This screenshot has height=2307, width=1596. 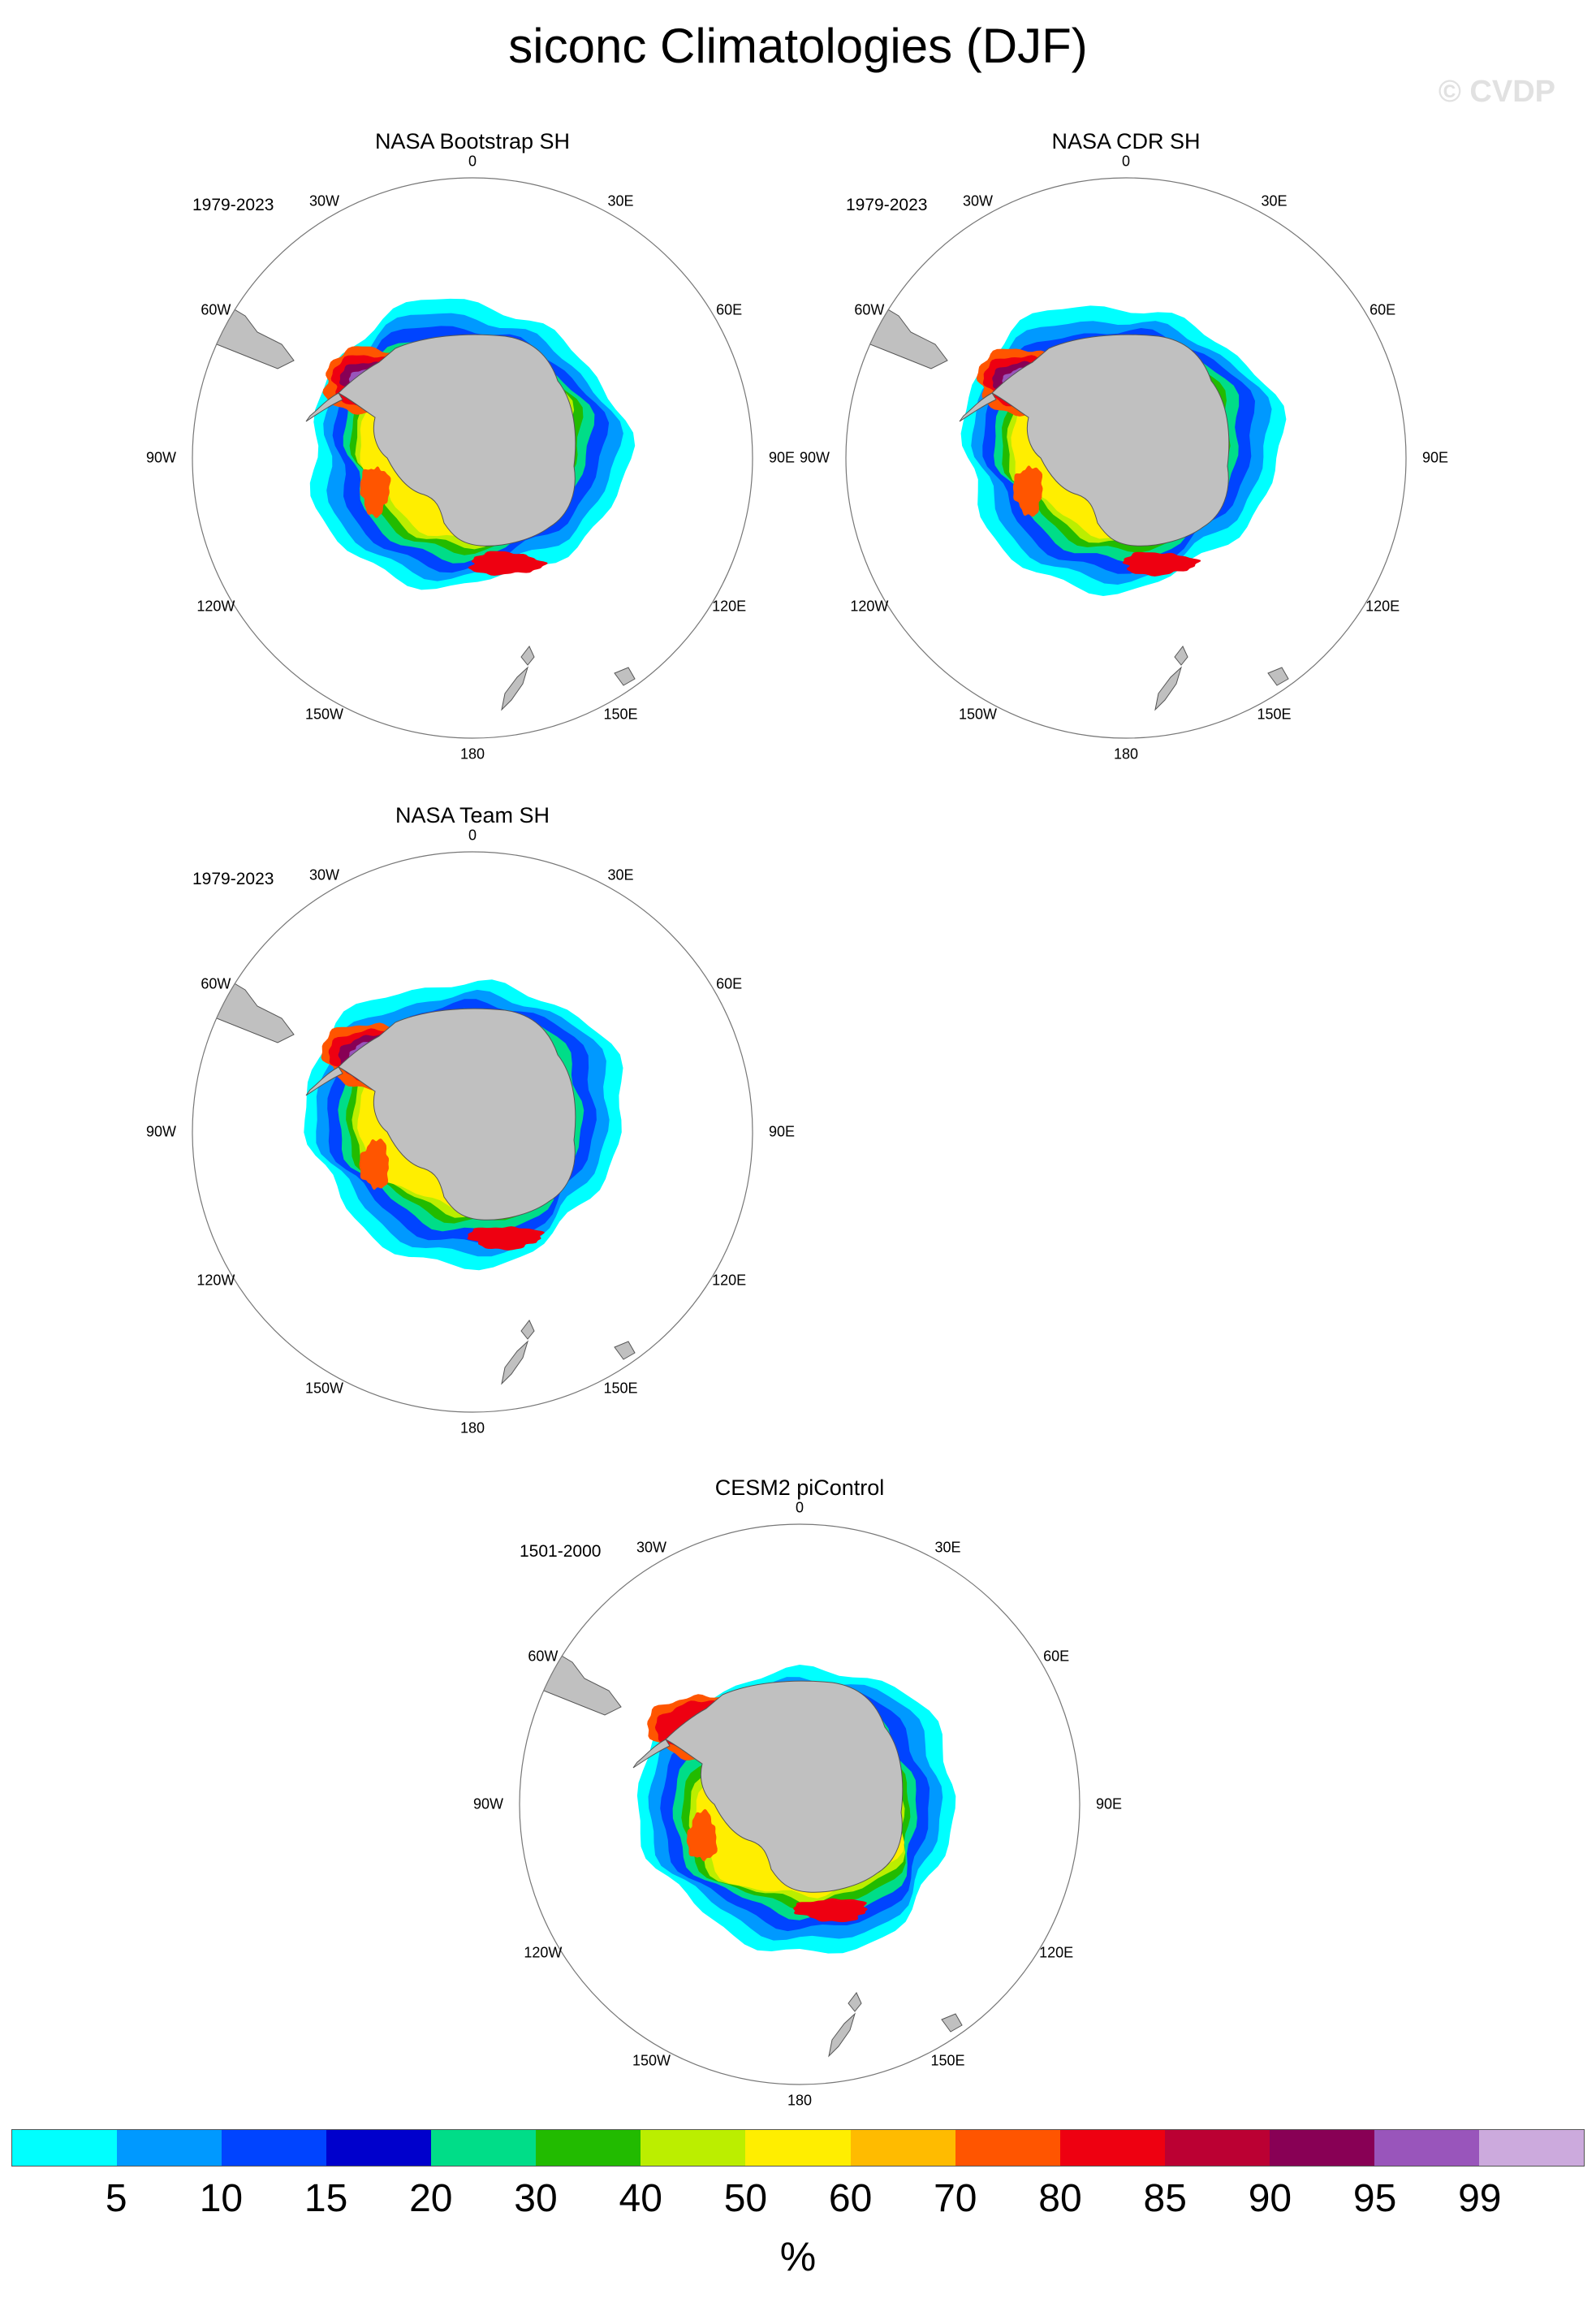 I want to click on colorbar, so click(x=798, y=2148).